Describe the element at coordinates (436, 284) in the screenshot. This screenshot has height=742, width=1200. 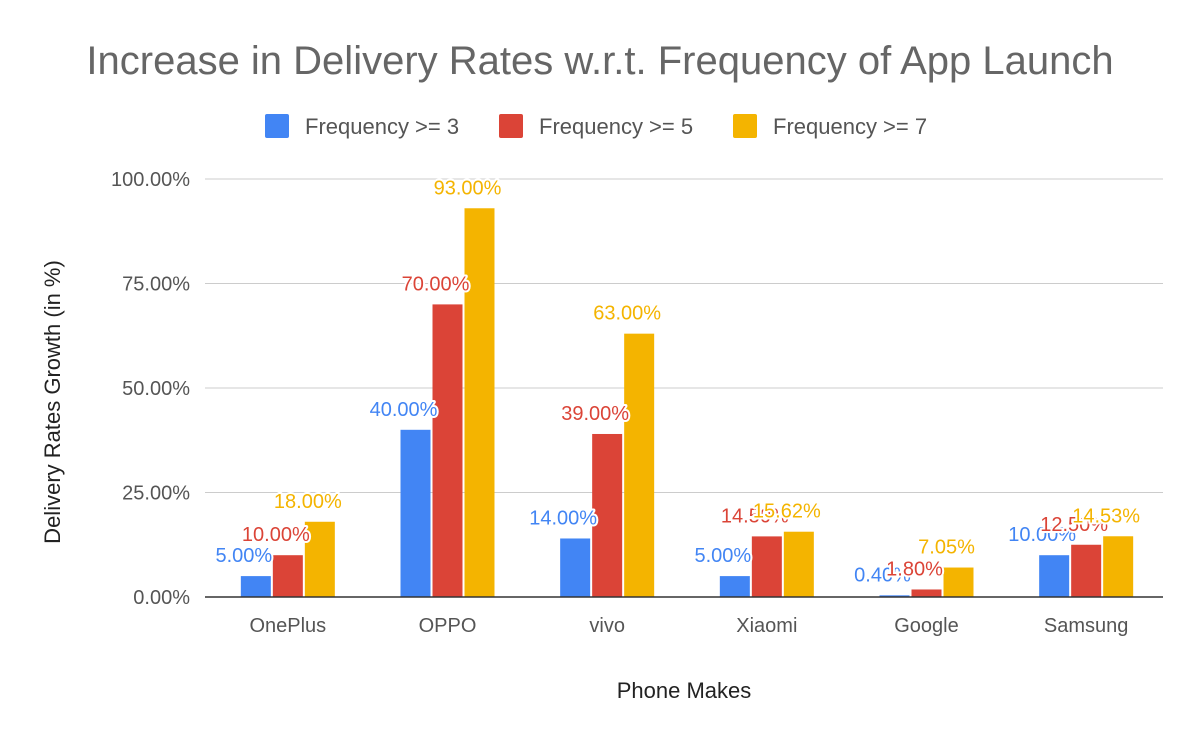
I see `data-label: 70.00%` at that location.